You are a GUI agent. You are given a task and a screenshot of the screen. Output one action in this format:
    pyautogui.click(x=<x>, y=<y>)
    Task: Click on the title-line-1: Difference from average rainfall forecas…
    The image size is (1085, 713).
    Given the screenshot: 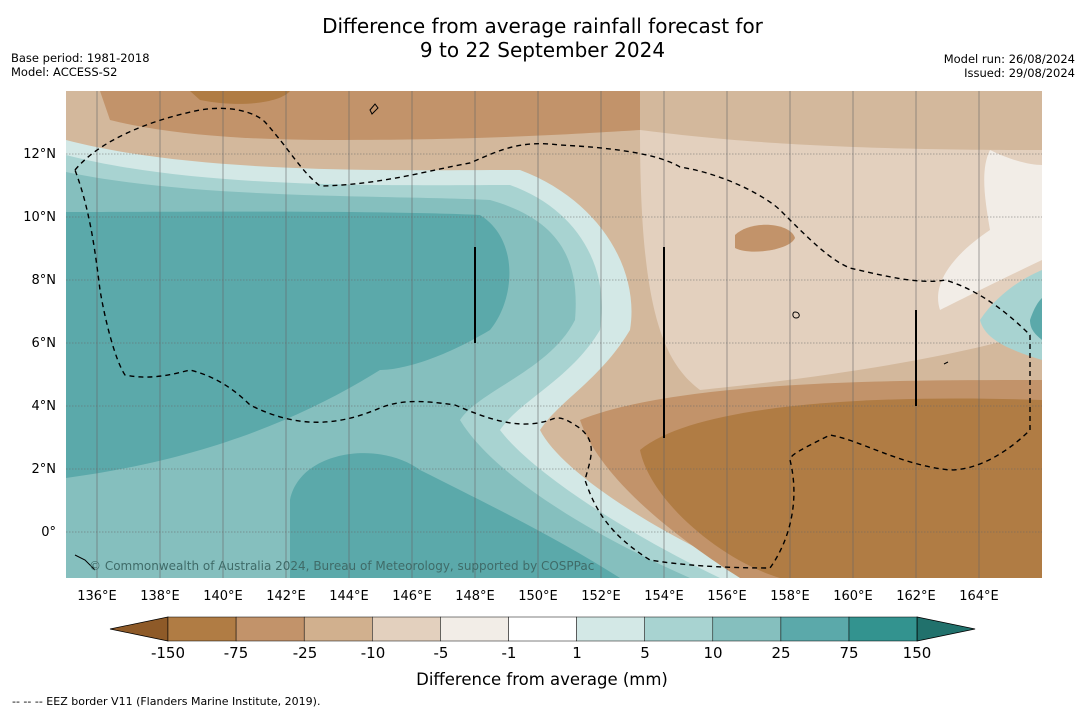 What is the action you would take?
    pyautogui.click(x=542, y=26)
    